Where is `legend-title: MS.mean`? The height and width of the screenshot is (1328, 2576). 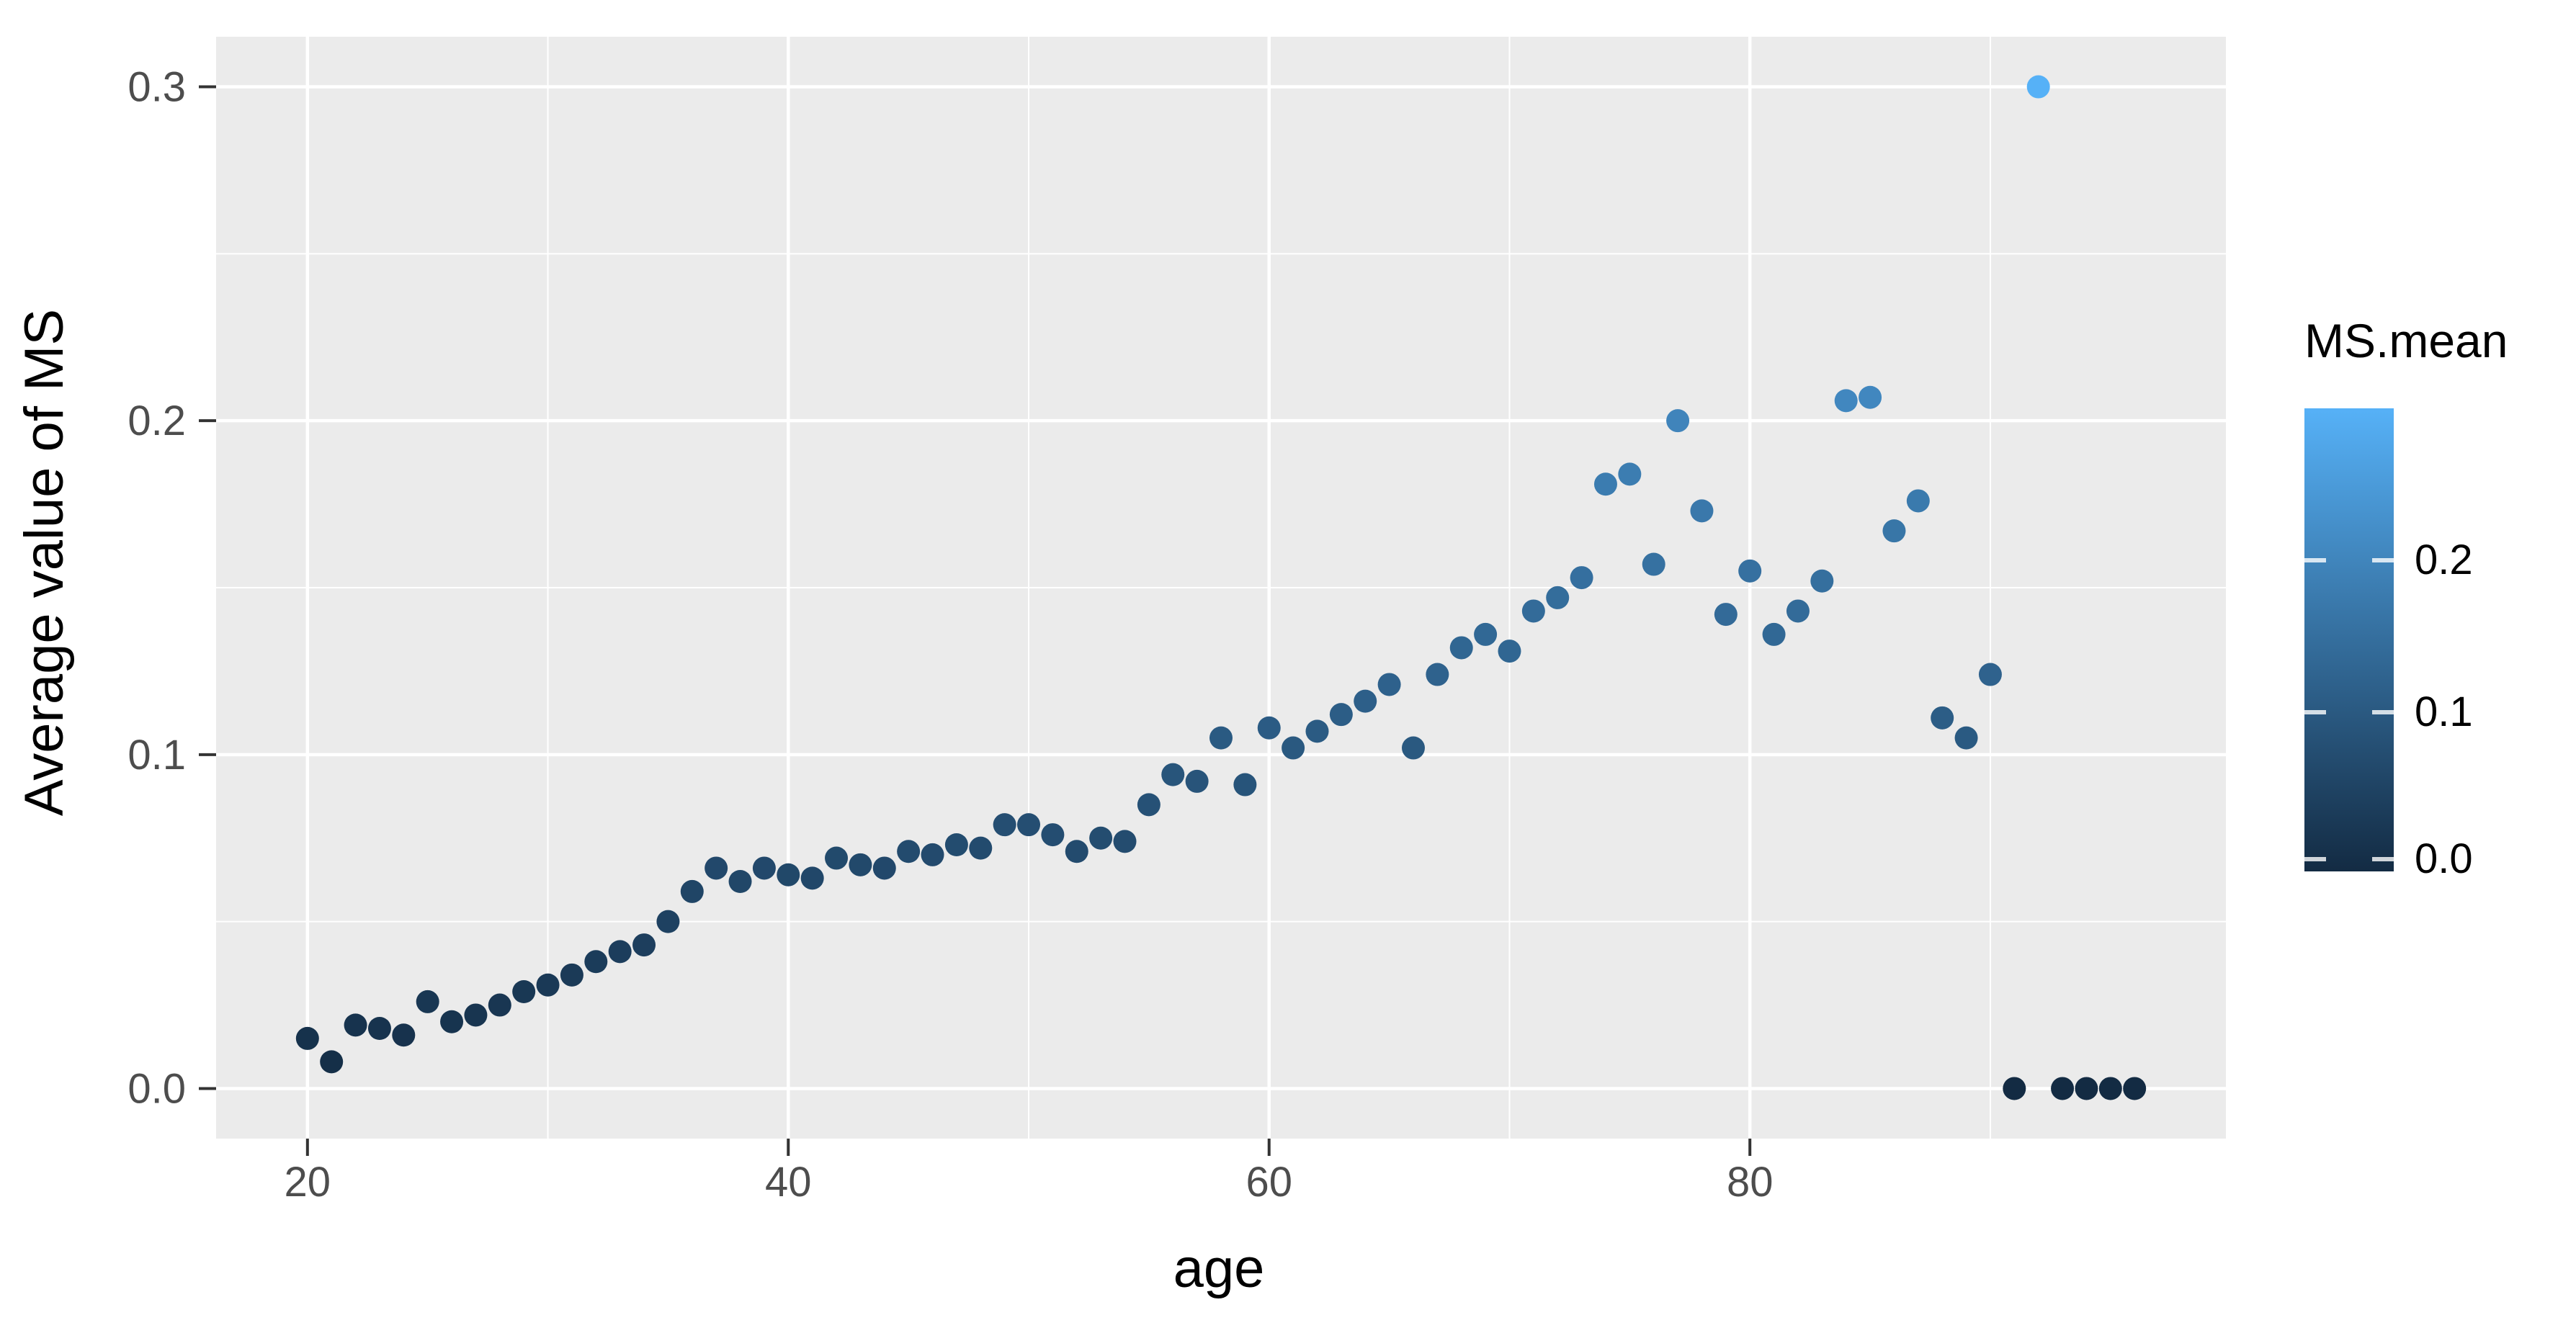 legend-title: MS.mean is located at coordinates (2406, 340).